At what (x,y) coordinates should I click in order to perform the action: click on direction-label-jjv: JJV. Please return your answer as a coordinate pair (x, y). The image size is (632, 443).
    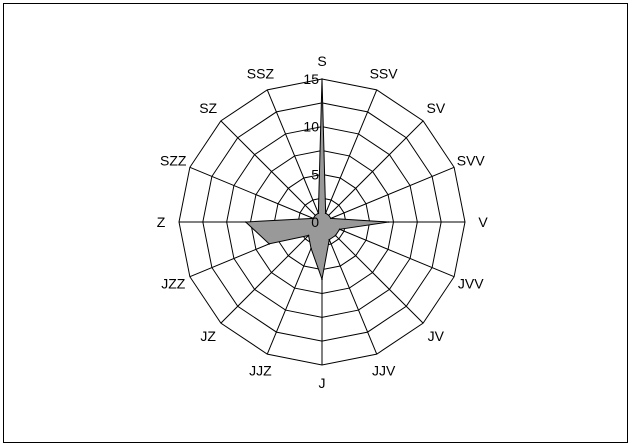
    Looking at the image, I should click on (384, 371).